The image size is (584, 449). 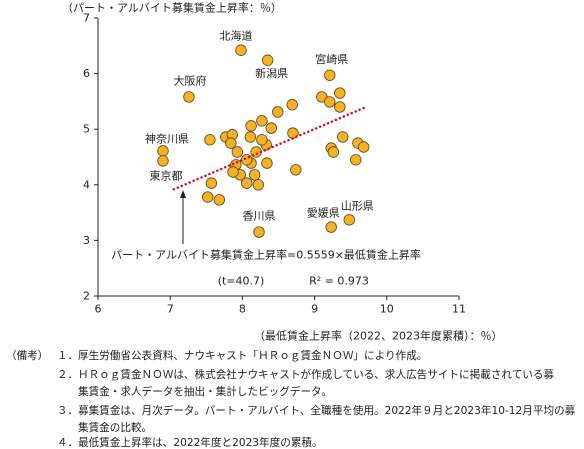 What do you see at coordinates (86, 296) in the screenshot?
I see `y-tick-label: 2` at bounding box center [86, 296].